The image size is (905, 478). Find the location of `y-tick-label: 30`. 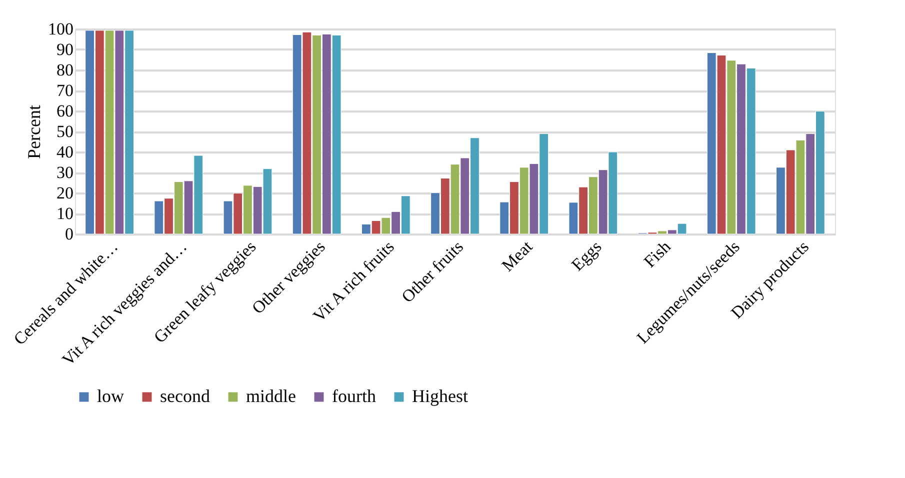

y-tick-label: 30 is located at coordinates (65, 172).